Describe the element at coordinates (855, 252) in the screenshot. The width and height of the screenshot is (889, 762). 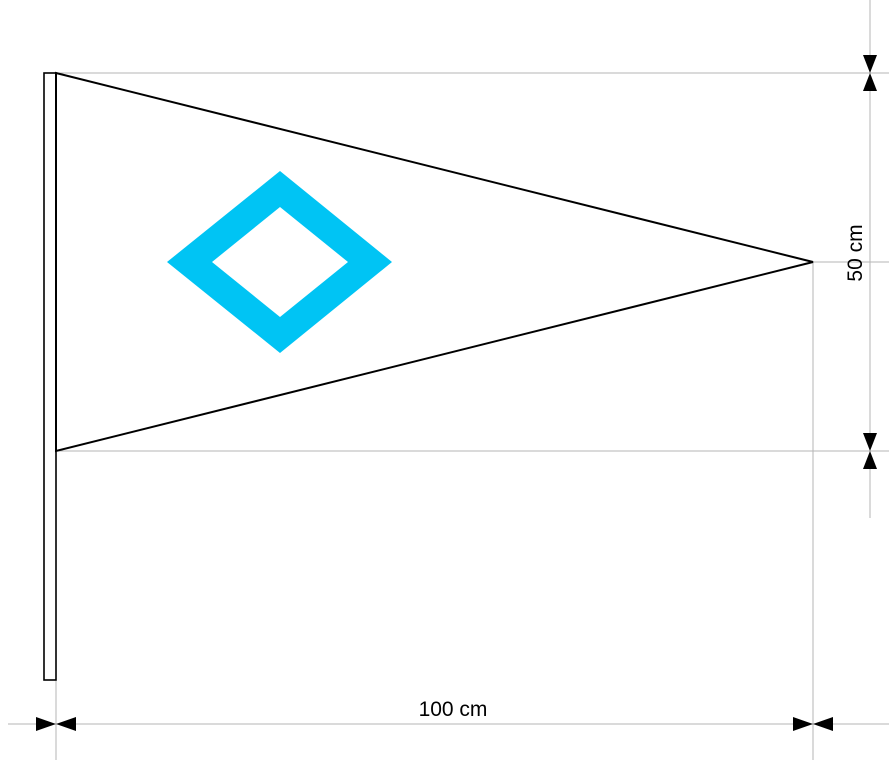
I see `height-dimension-label: 50 cm` at that location.